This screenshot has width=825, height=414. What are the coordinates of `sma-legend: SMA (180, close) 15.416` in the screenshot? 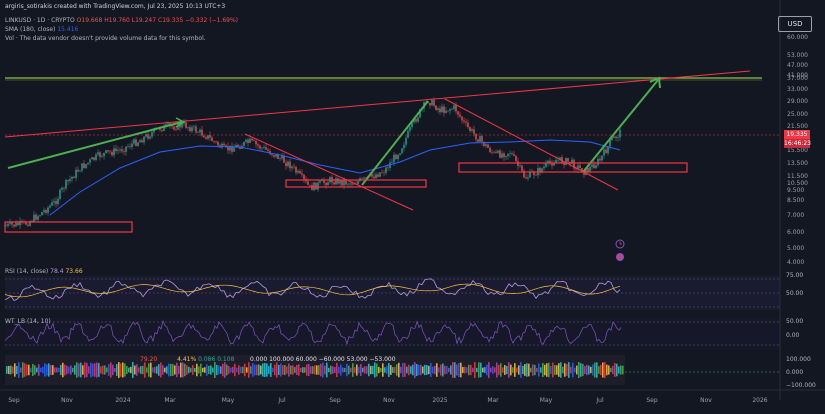 It's located at (41, 29).